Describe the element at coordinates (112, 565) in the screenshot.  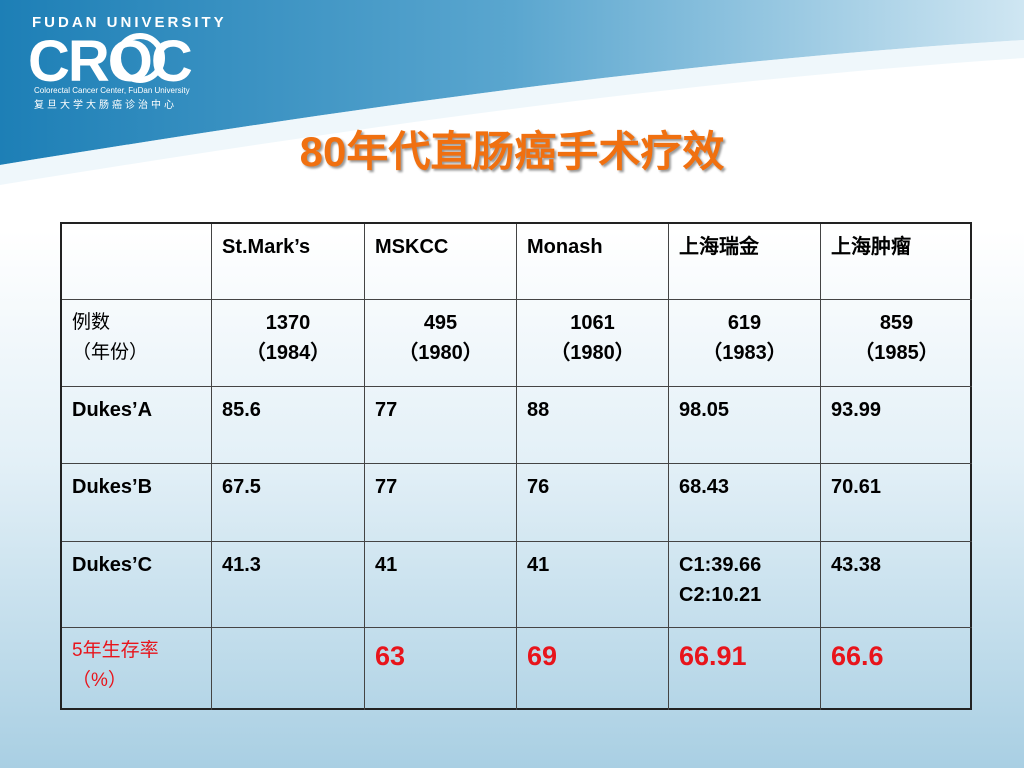
I see `cell-text: Dukes’C` at that location.